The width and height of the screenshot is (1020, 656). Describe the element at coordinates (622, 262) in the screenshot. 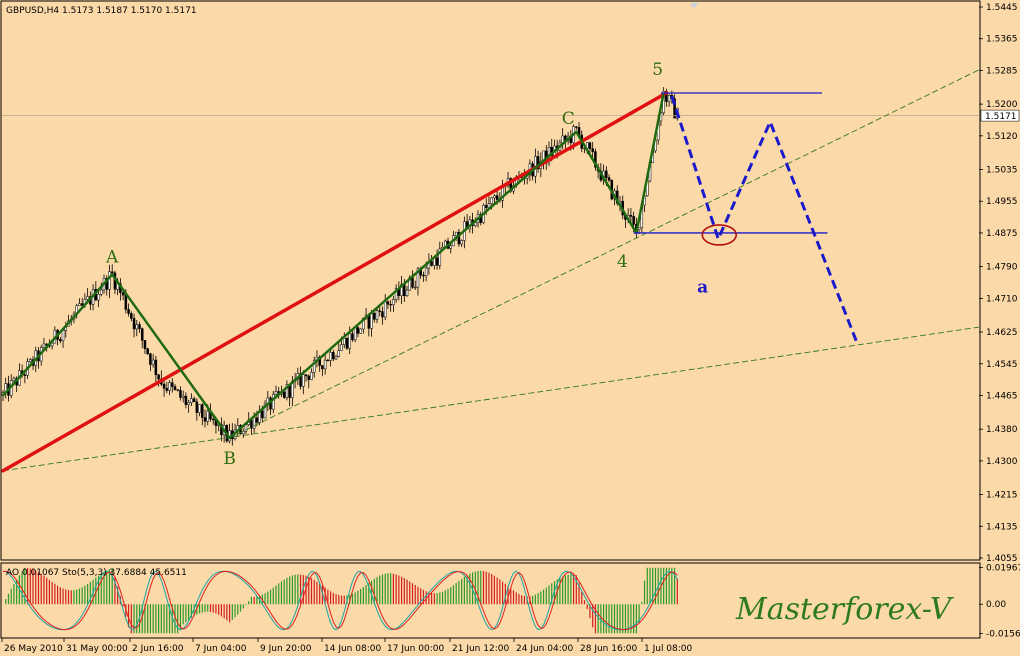

I see `wave-label: 4` at that location.